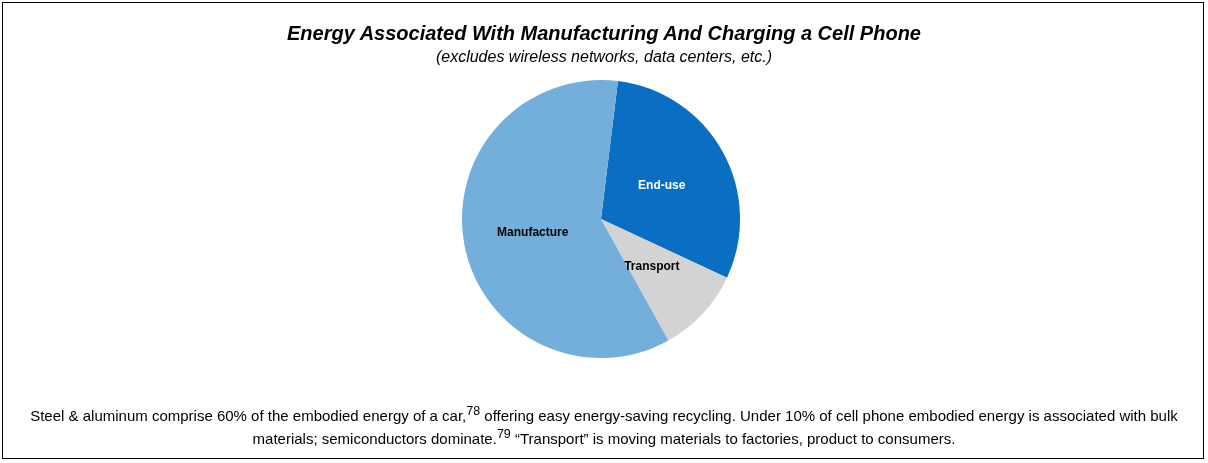 This screenshot has height=463, width=1208. I want to click on chart-subtitle: (excludes wireless networks, data centers, etc.), so click(604, 57).